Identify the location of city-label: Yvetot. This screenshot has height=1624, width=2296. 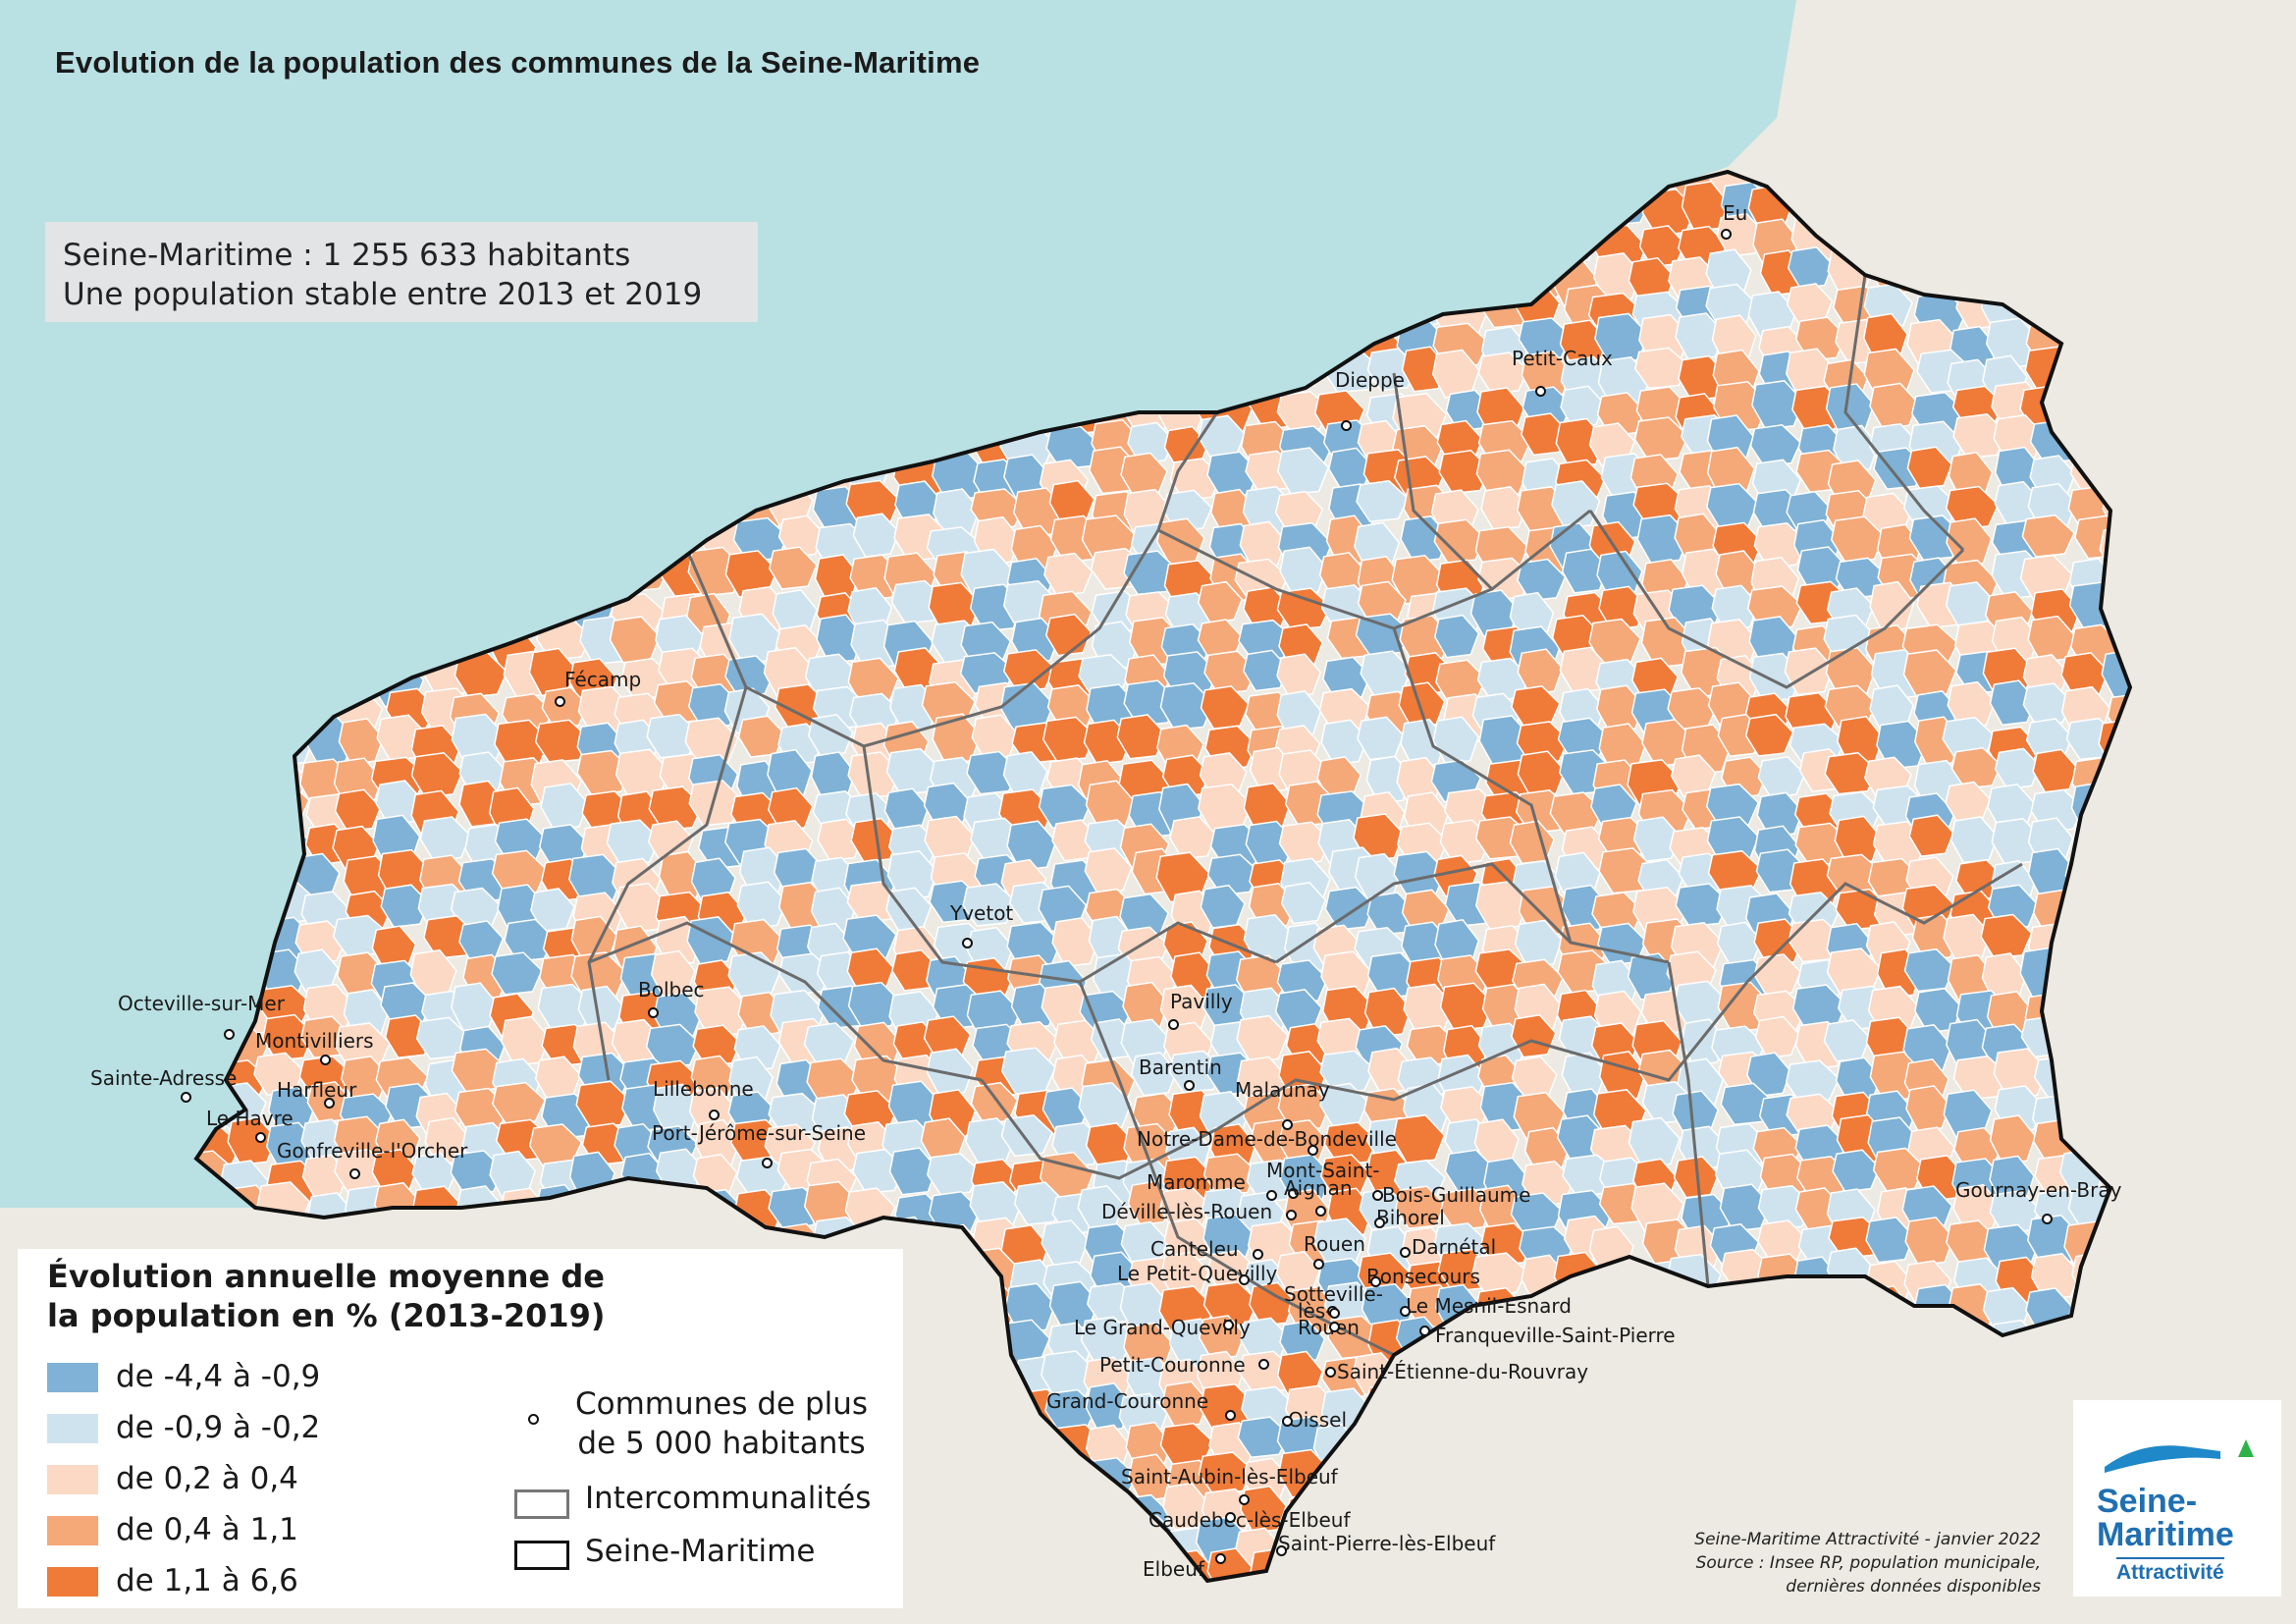
(982, 913).